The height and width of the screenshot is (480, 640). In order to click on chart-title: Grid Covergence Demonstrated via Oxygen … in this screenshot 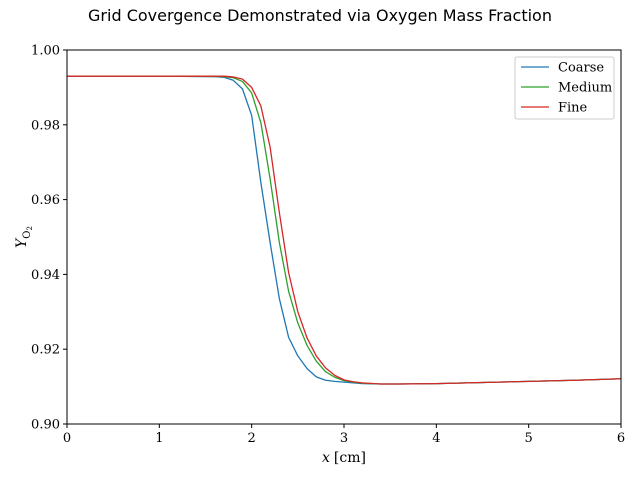, I will do `click(320, 15)`.